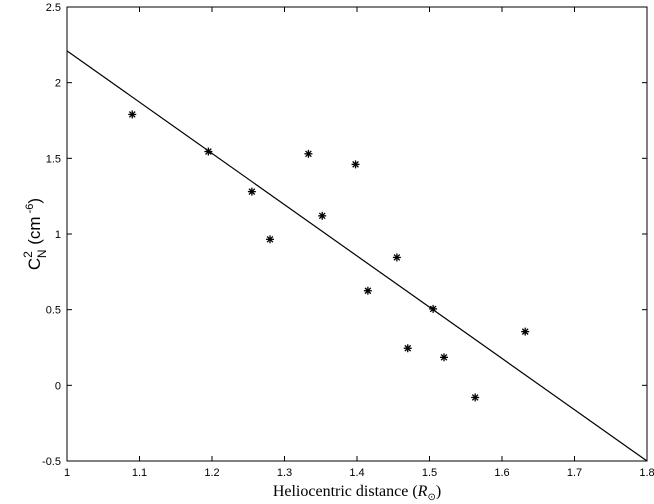 The height and width of the screenshot is (504, 654). I want to click on x-tick-label: 1.1, so click(139, 473).